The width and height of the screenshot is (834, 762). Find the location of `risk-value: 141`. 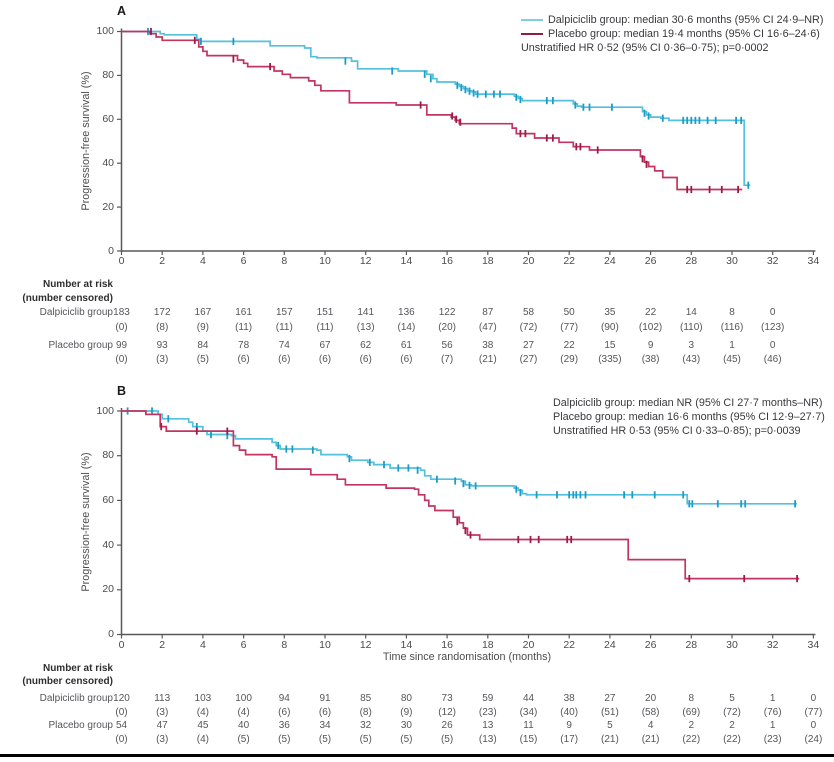

risk-value: 141 is located at coordinates (366, 312).